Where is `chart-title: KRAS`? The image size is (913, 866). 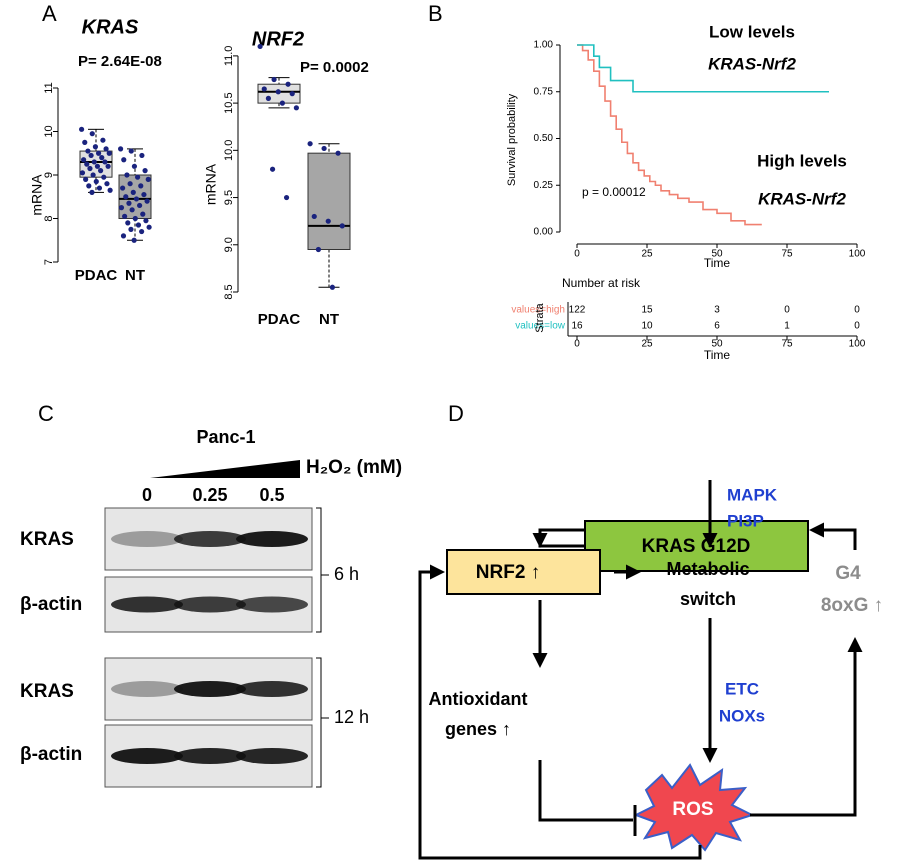
chart-title: KRAS is located at coordinates (110, 27).